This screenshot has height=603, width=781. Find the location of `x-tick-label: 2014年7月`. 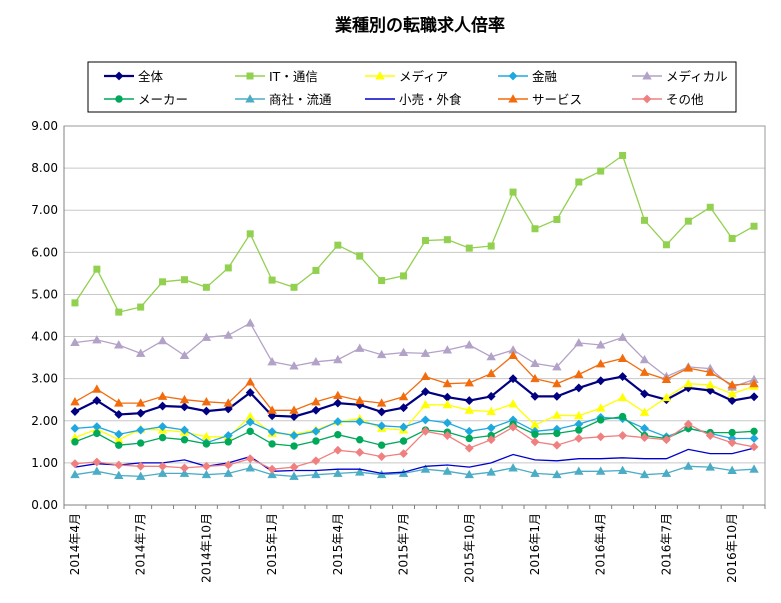

x-tick-label: 2014年7月 is located at coordinates (141, 544).